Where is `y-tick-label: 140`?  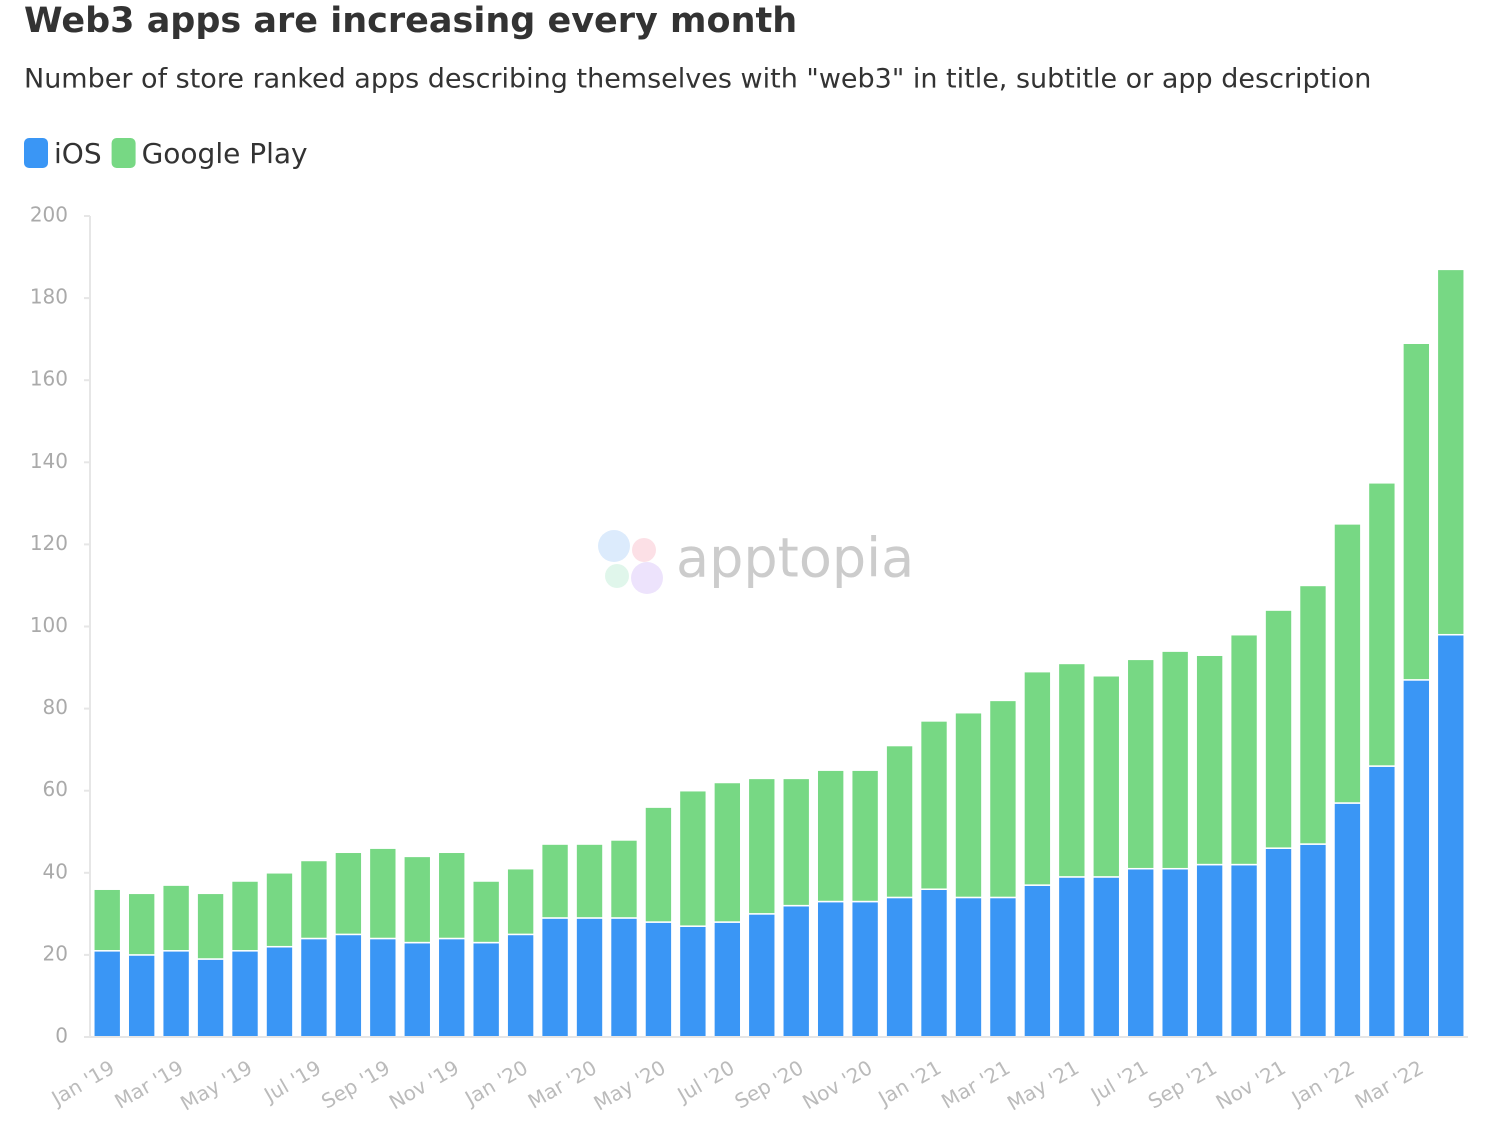 y-tick-label: 140 is located at coordinates (49, 461).